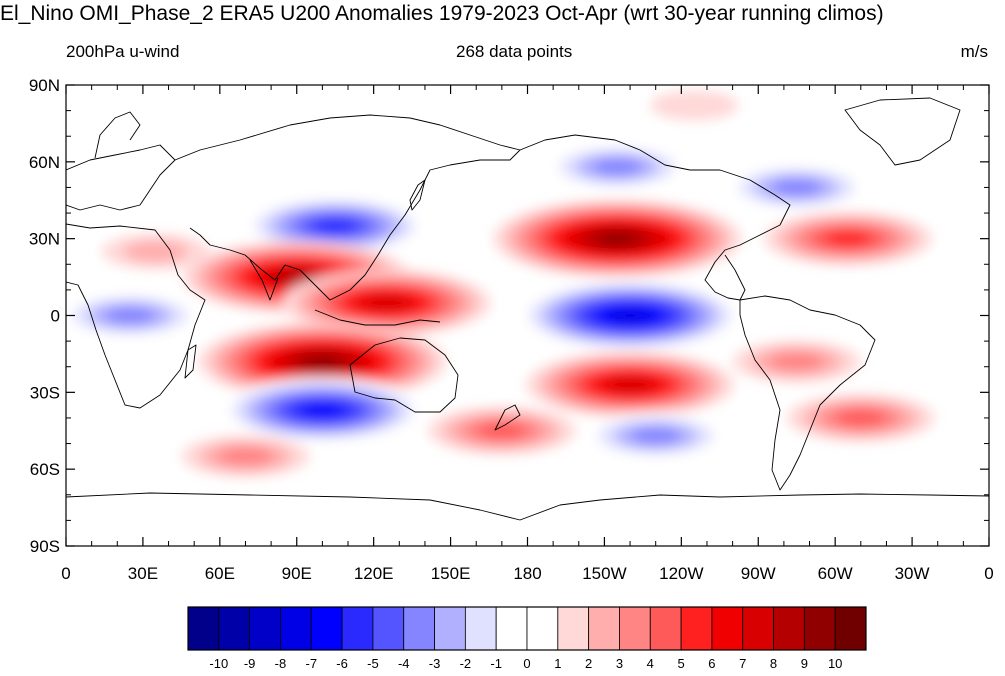 The height and width of the screenshot is (676, 1005). Describe the element at coordinates (264, 280) in the screenshot. I see `india-coastline` at that location.